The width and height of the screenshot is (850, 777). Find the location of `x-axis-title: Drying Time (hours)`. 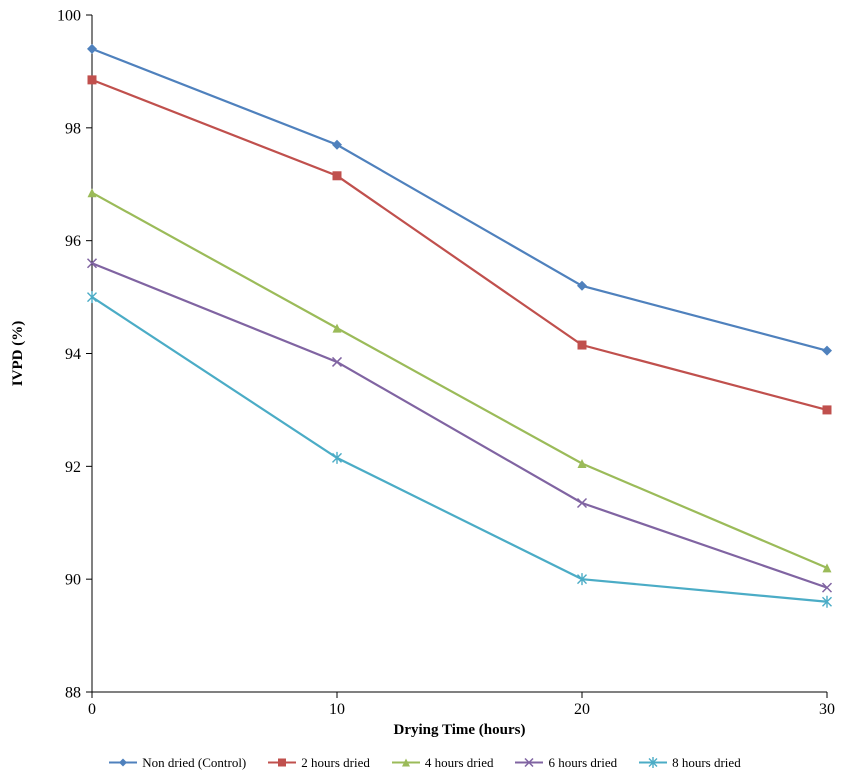

x-axis-title: Drying Time (hours) is located at coordinates (460, 730).